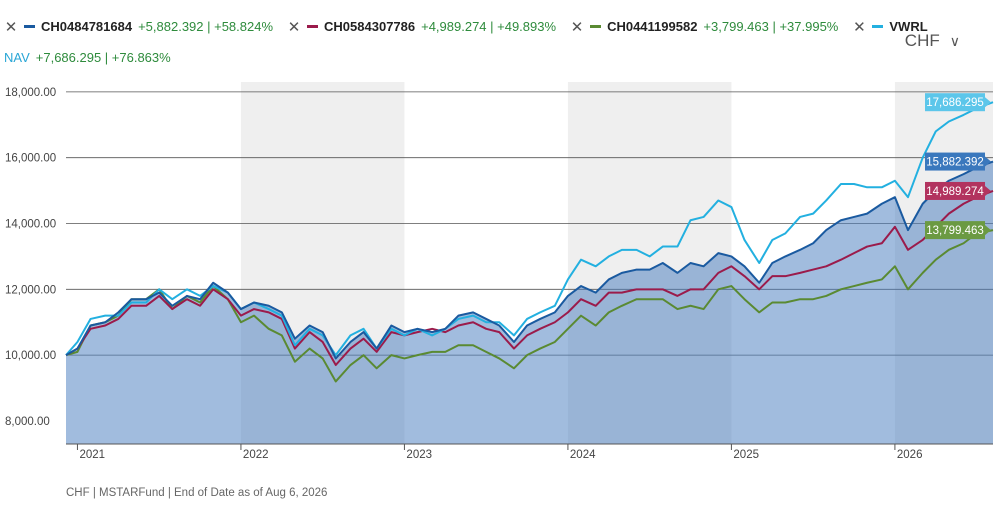 This screenshot has height=507, width=994. I want to click on legend-item-ch0484781684: ✕ CH0484781684 +5,882.392 | +58.824%, so click(139, 27).